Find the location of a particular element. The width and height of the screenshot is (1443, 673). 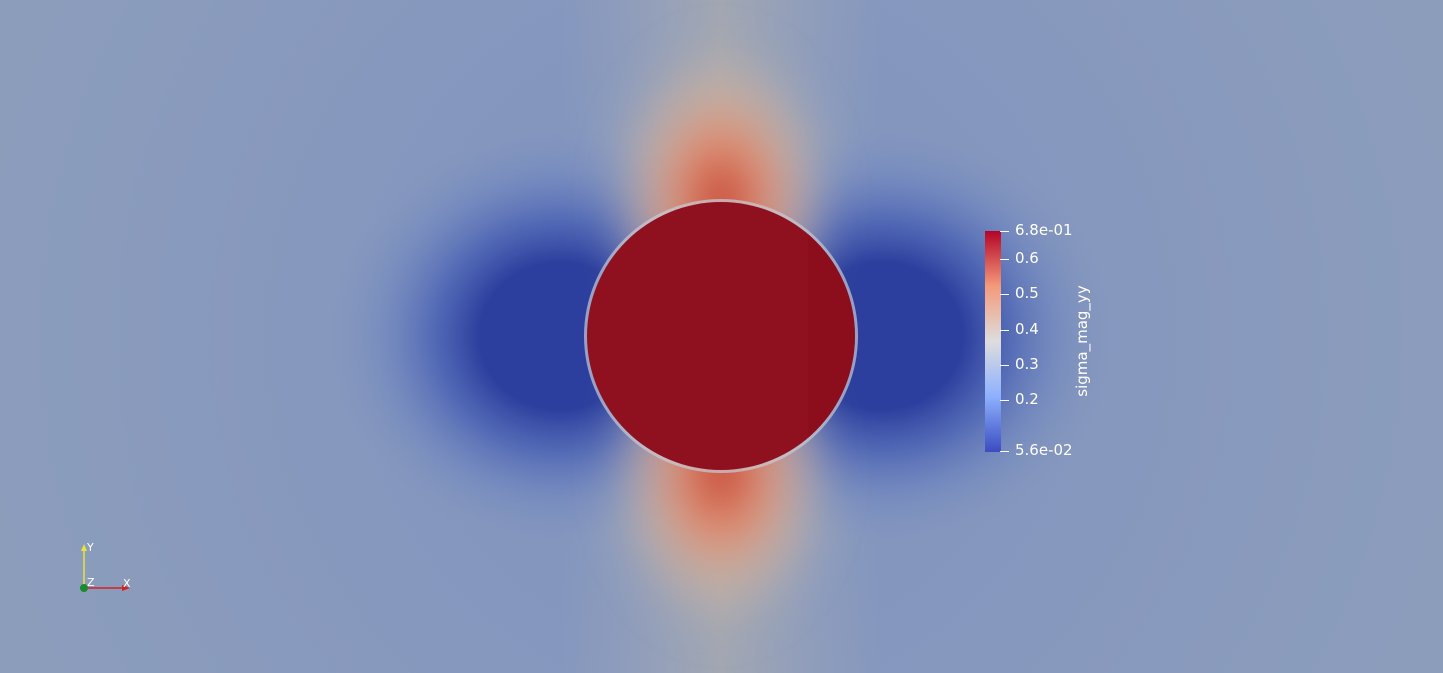

axis-label-x: X is located at coordinates (127, 583).